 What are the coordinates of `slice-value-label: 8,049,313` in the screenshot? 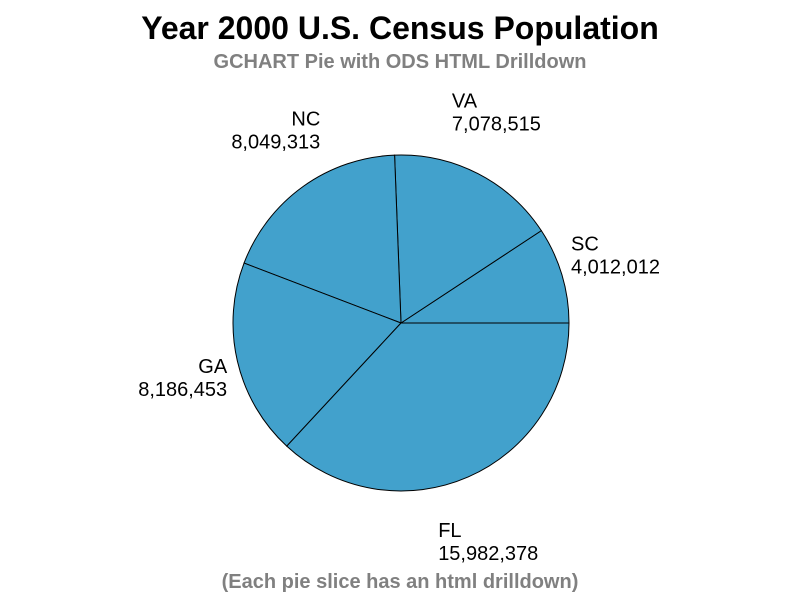 It's located at (275, 143).